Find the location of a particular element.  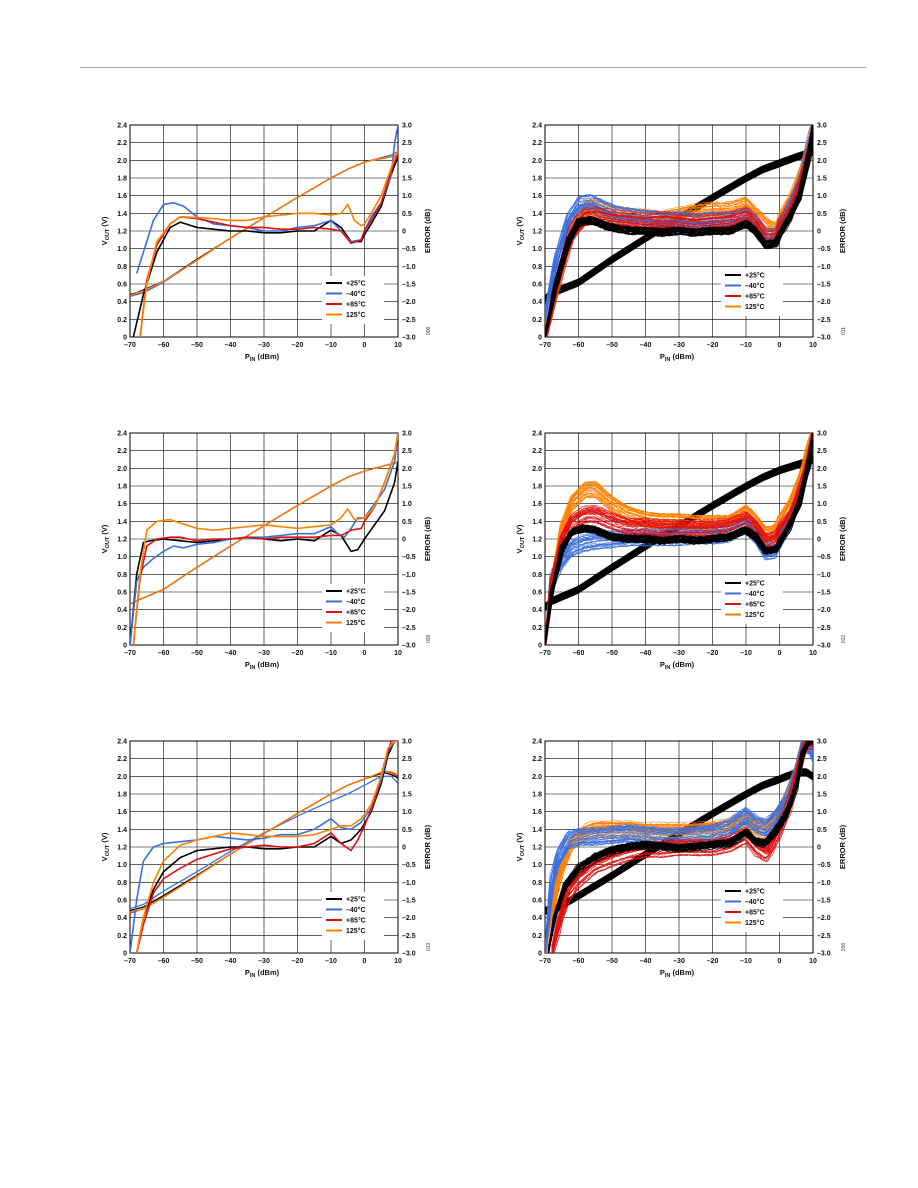

x-axis-label-main: P is located at coordinates (662, 972).